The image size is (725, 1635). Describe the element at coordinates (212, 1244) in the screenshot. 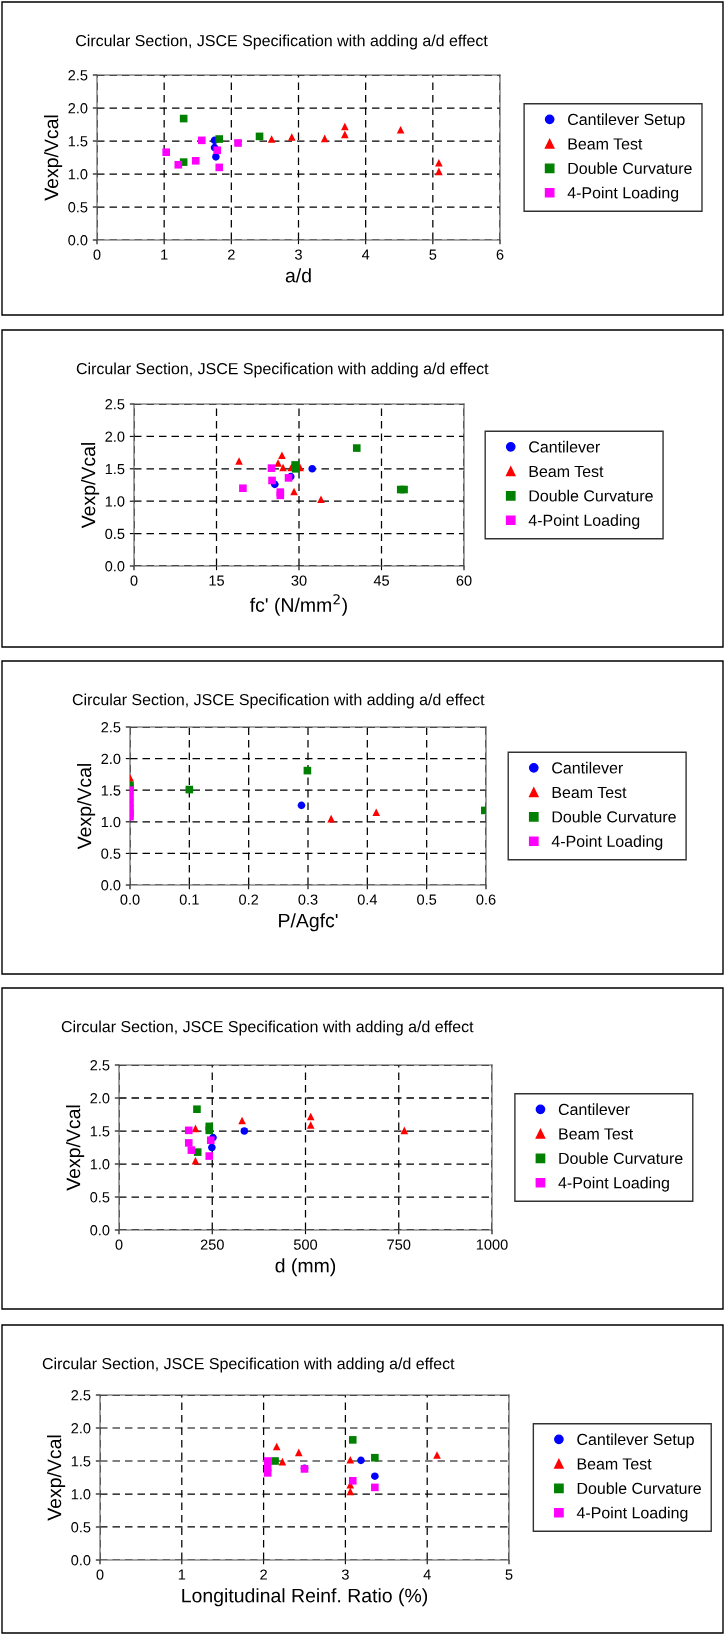

I see `x-tick-label: 250` at that location.